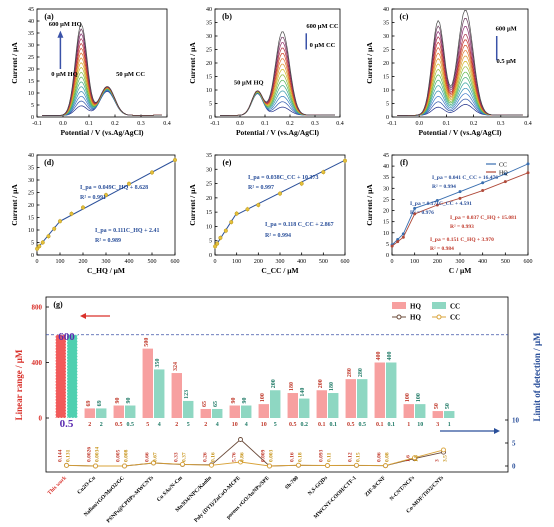 The image size is (554, 527). Describe the element at coordinates (318, 486) in the screenshot. I see `category-label: N,S-GQDs` at that location.